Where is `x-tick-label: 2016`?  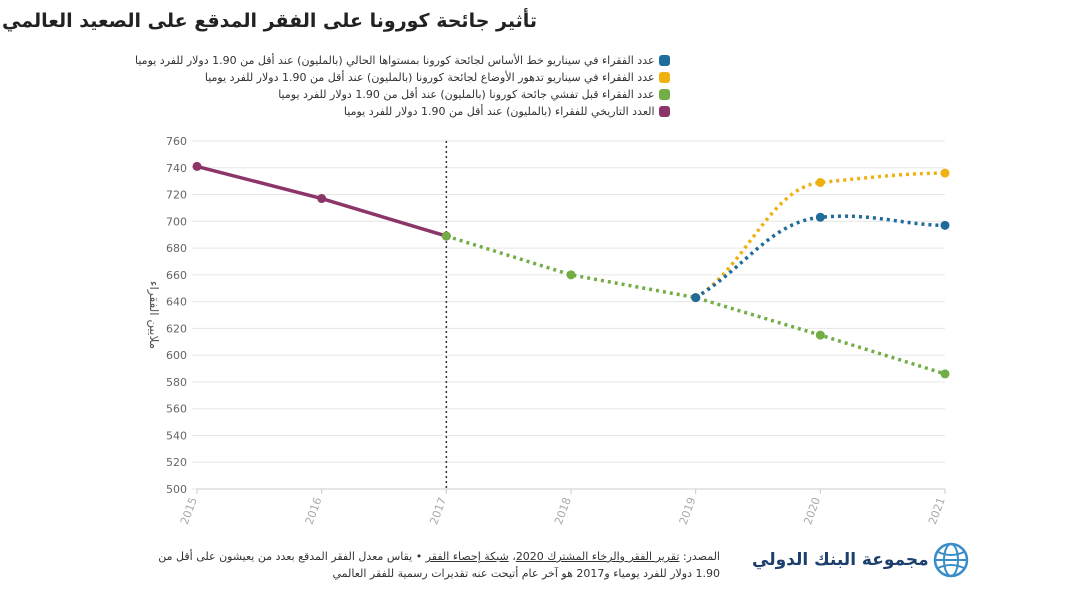 x-tick-label: 2016 is located at coordinates (314, 511).